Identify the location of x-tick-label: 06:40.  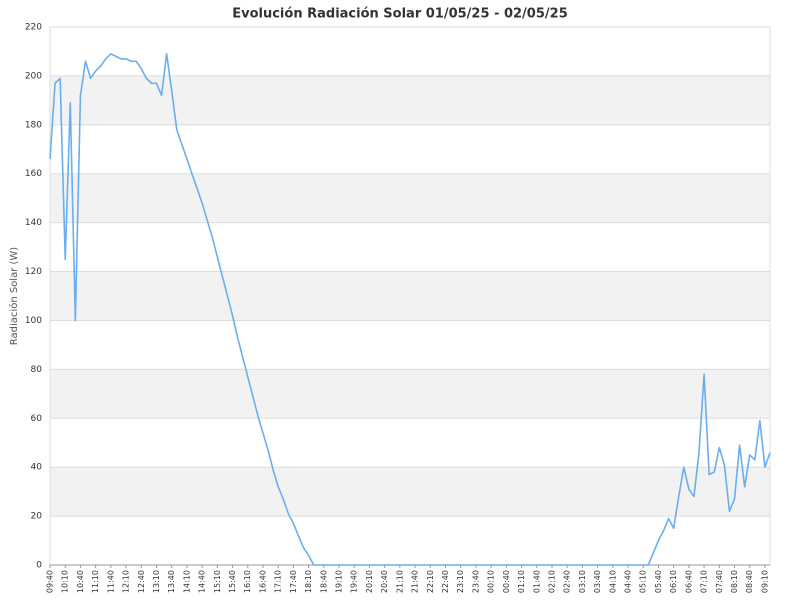
(688, 581).